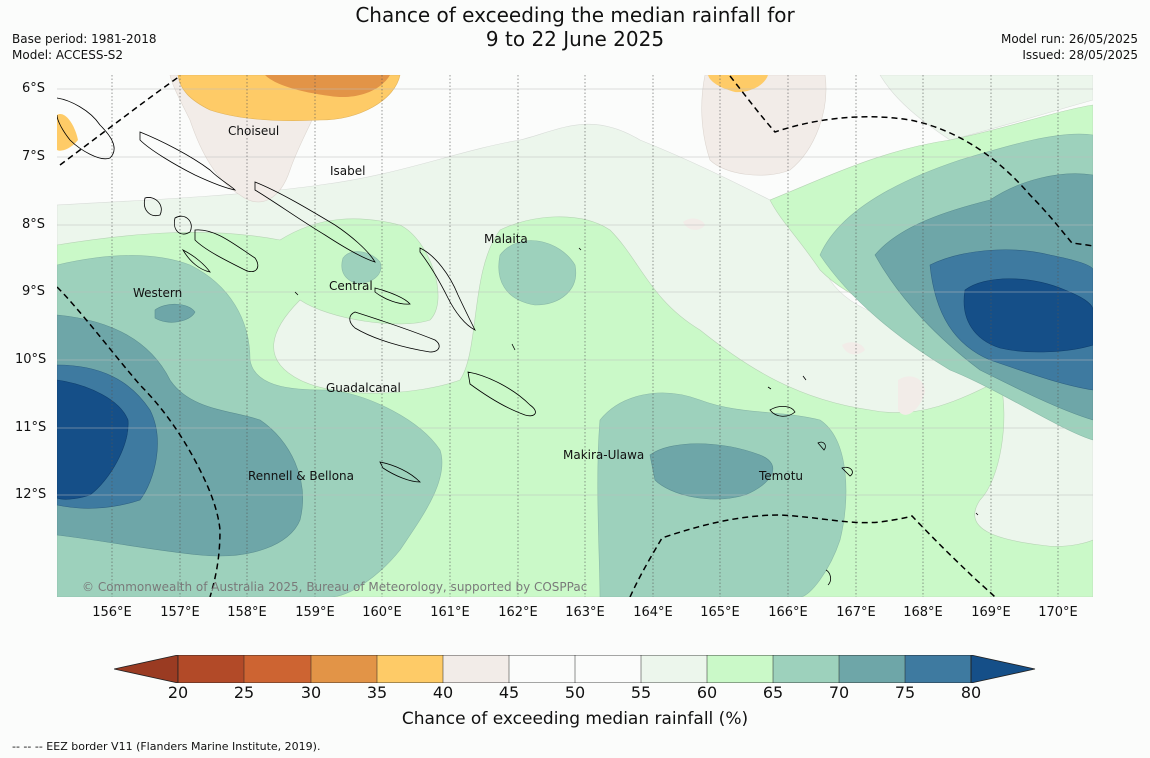 This screenshot has width=1150, height=758. I want to click on band-40-45-ne, so click(764, 125).